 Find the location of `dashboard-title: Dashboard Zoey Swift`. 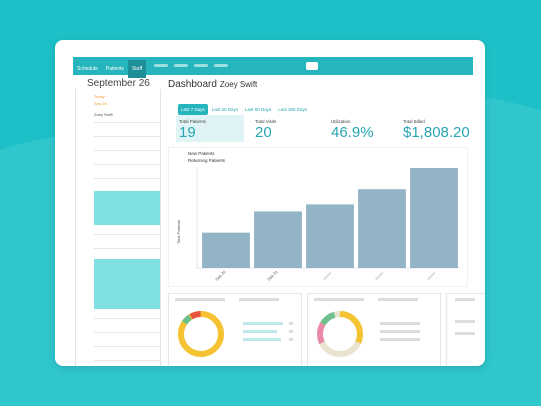

dashboard-title: Dashboard Zoey Swift is located at coordinates (212, 84).